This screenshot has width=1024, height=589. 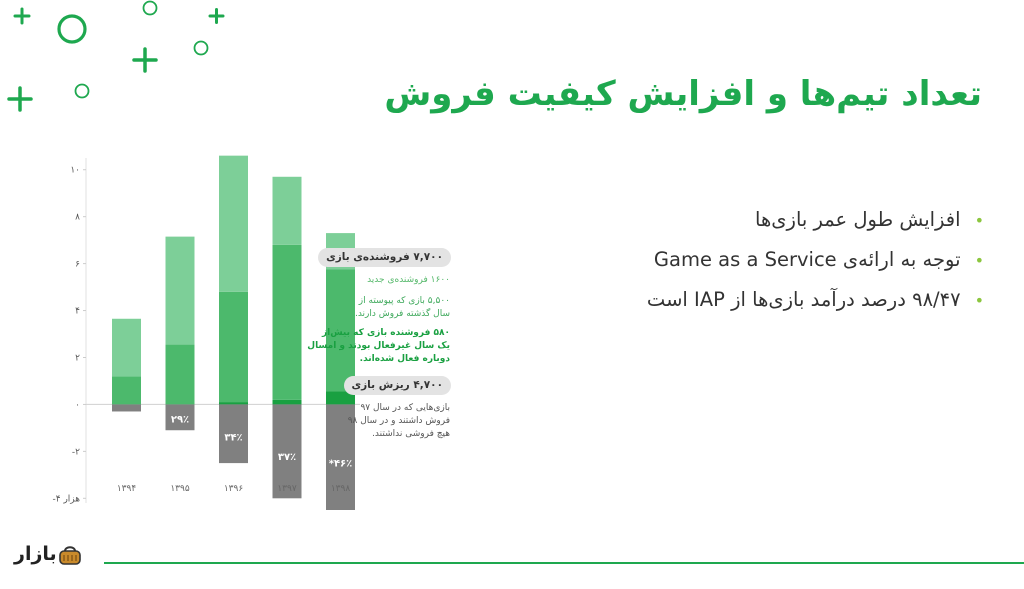 What do you see at coordinates (405, 408) in the screenshot?
I see `note-line: بازی‌هایی که در سال ۹۷` at bounding box center [405, 408].